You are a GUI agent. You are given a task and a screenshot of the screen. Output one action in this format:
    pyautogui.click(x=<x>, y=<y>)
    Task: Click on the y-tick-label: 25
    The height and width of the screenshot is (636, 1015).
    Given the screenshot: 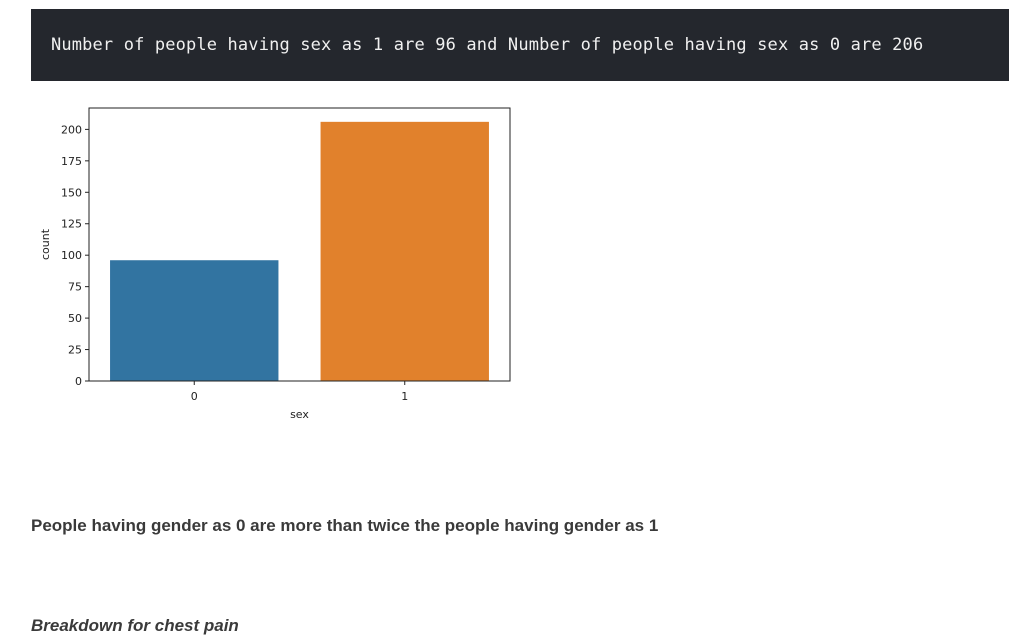 What is the action you would take?
    pyautogui.click(x=75, y=350)
    